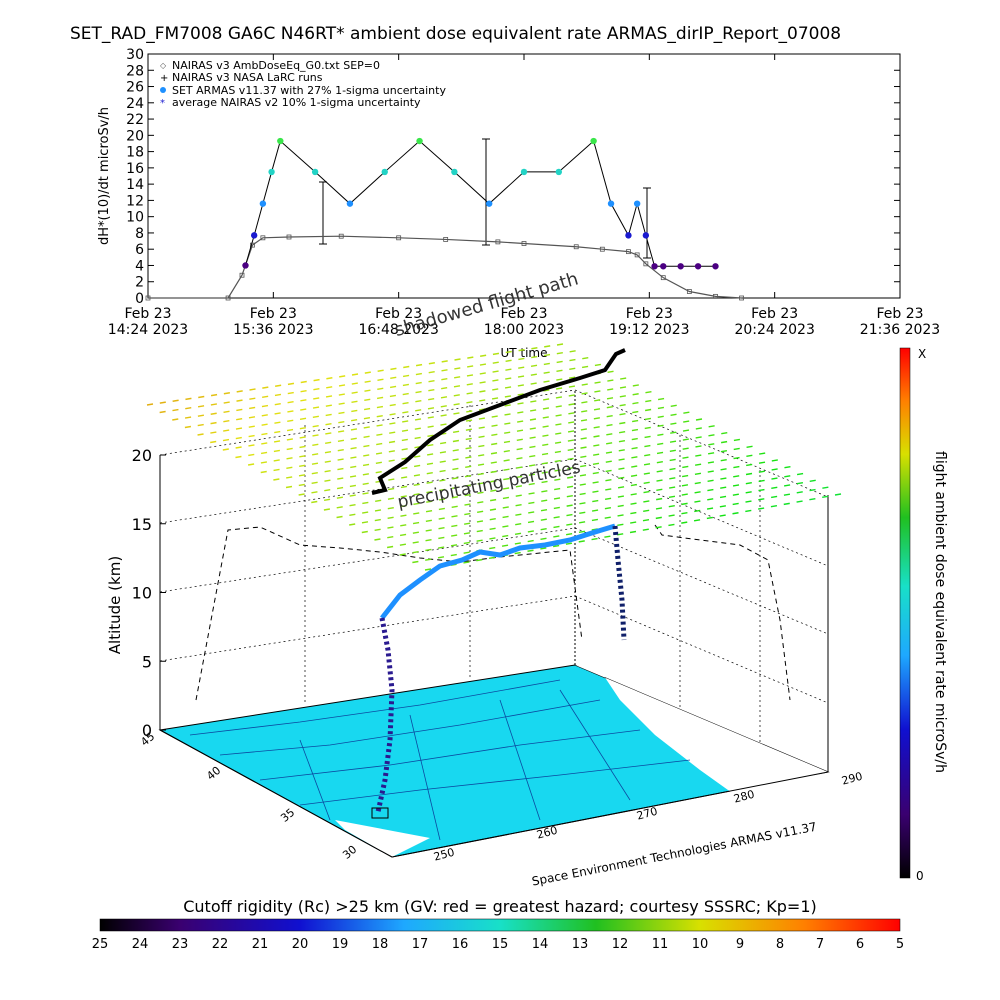 This screenshot has width=1000, height=1000. I want to click on error-bars, so click(485, 198).